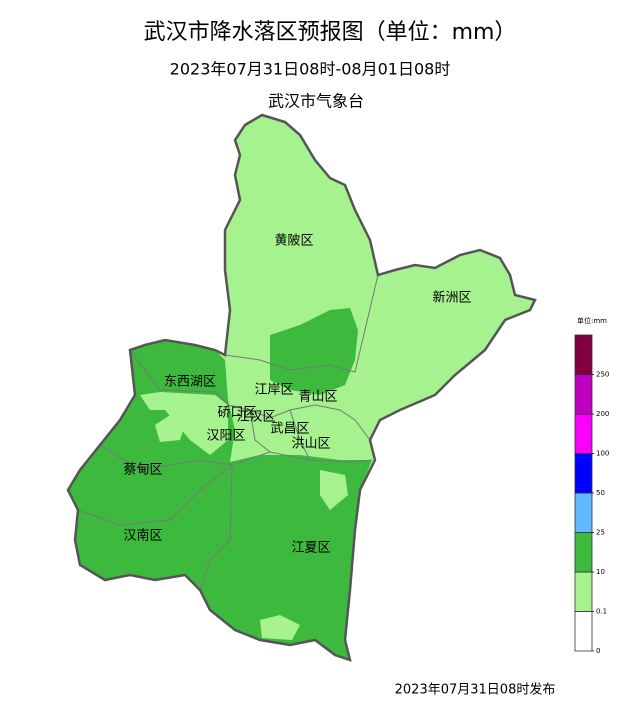  I want to click on legend-title: 单位:mm, so click(592, 320).